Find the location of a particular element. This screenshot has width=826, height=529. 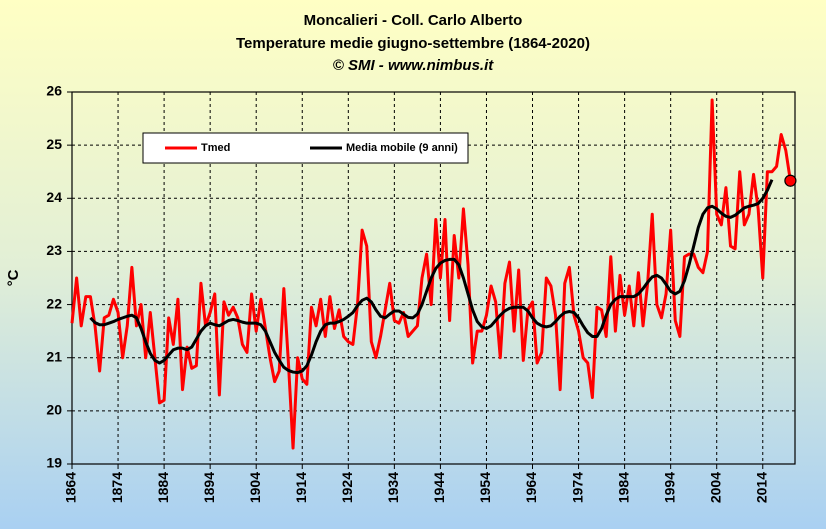

x-tick-label: 1984 is located at coordinates (623, 487).